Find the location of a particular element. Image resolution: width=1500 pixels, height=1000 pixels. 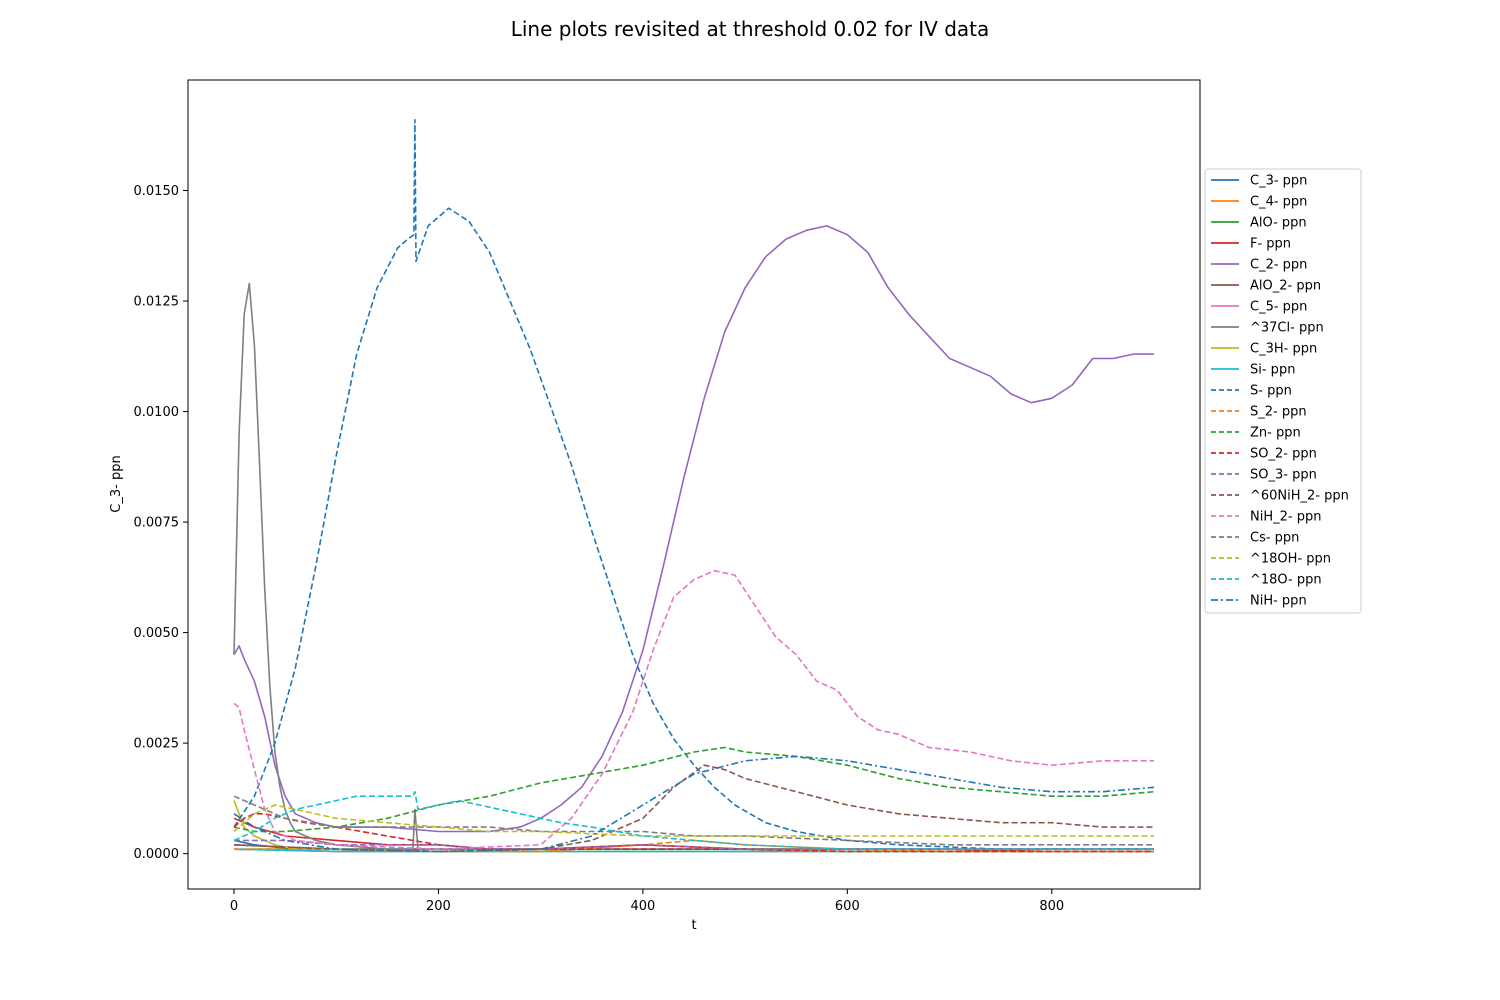

y-tick-label: 0.0050 is located at coordinates (157, 633).